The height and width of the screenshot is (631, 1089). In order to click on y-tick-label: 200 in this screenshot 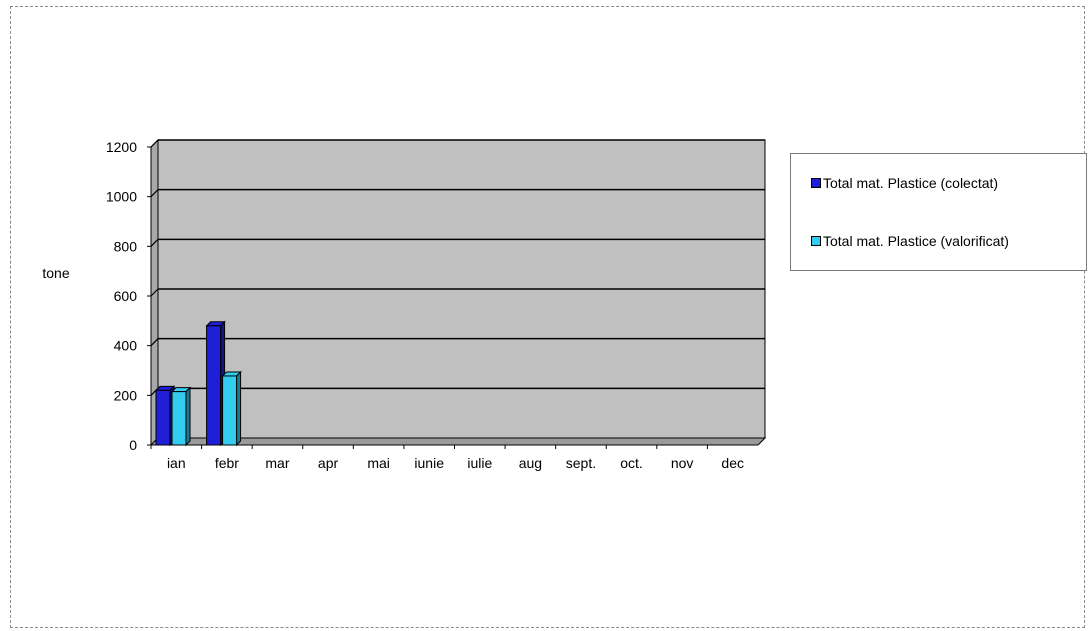, I will do `click(126, 395)`.